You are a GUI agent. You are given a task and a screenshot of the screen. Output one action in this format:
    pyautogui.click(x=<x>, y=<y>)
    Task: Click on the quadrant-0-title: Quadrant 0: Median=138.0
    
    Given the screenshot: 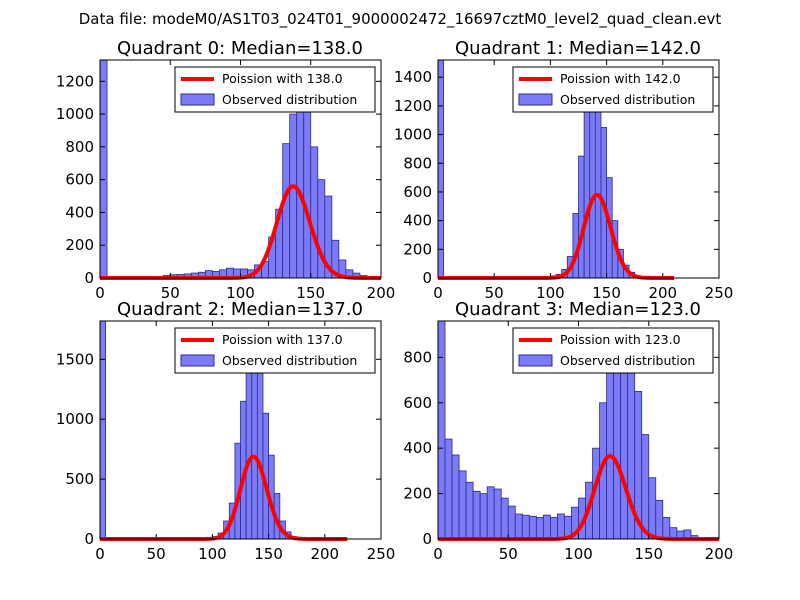 What is the action you would take?
    pyautogui.click(x=240, y=48)
    